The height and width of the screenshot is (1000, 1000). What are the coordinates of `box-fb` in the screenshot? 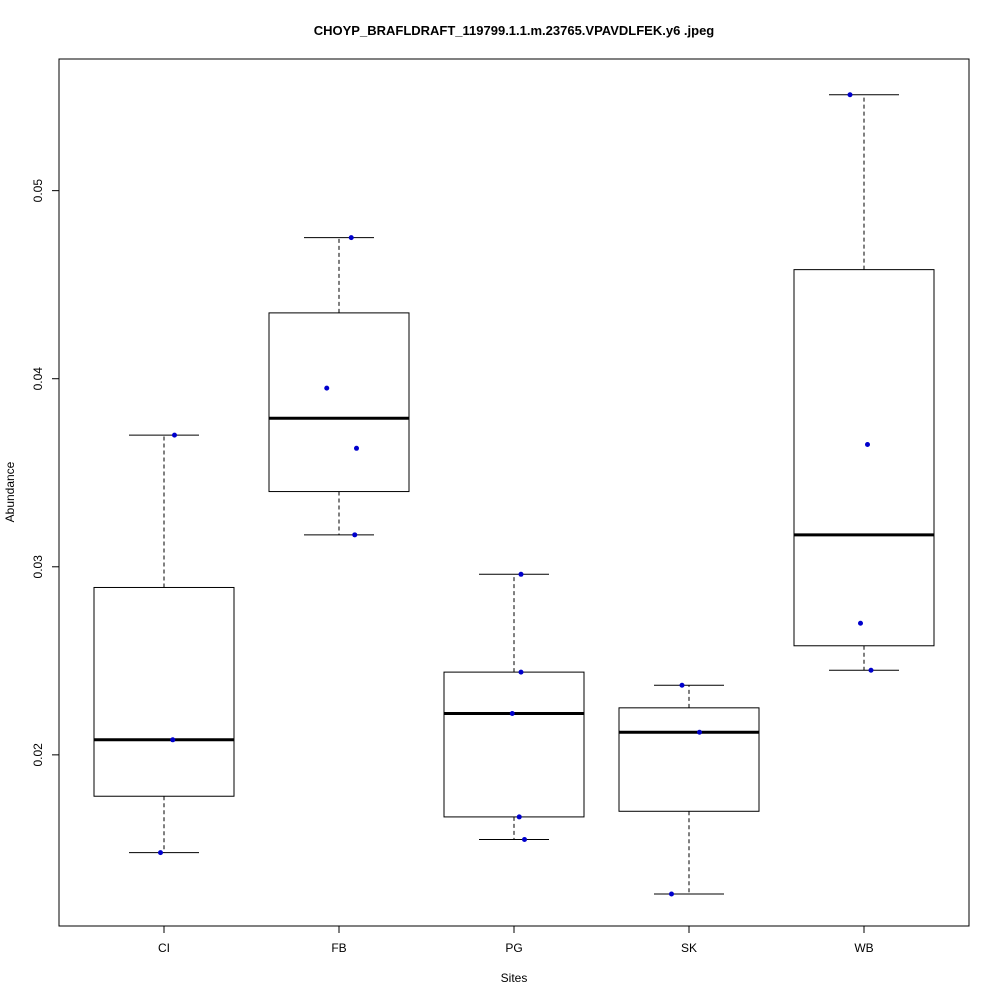 It's located at (339, 386).